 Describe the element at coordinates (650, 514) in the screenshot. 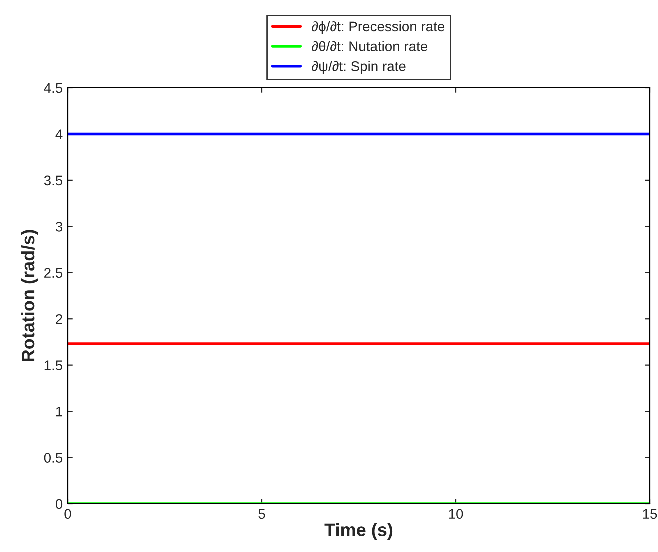

I see `x-tick-label: 15` at that location.